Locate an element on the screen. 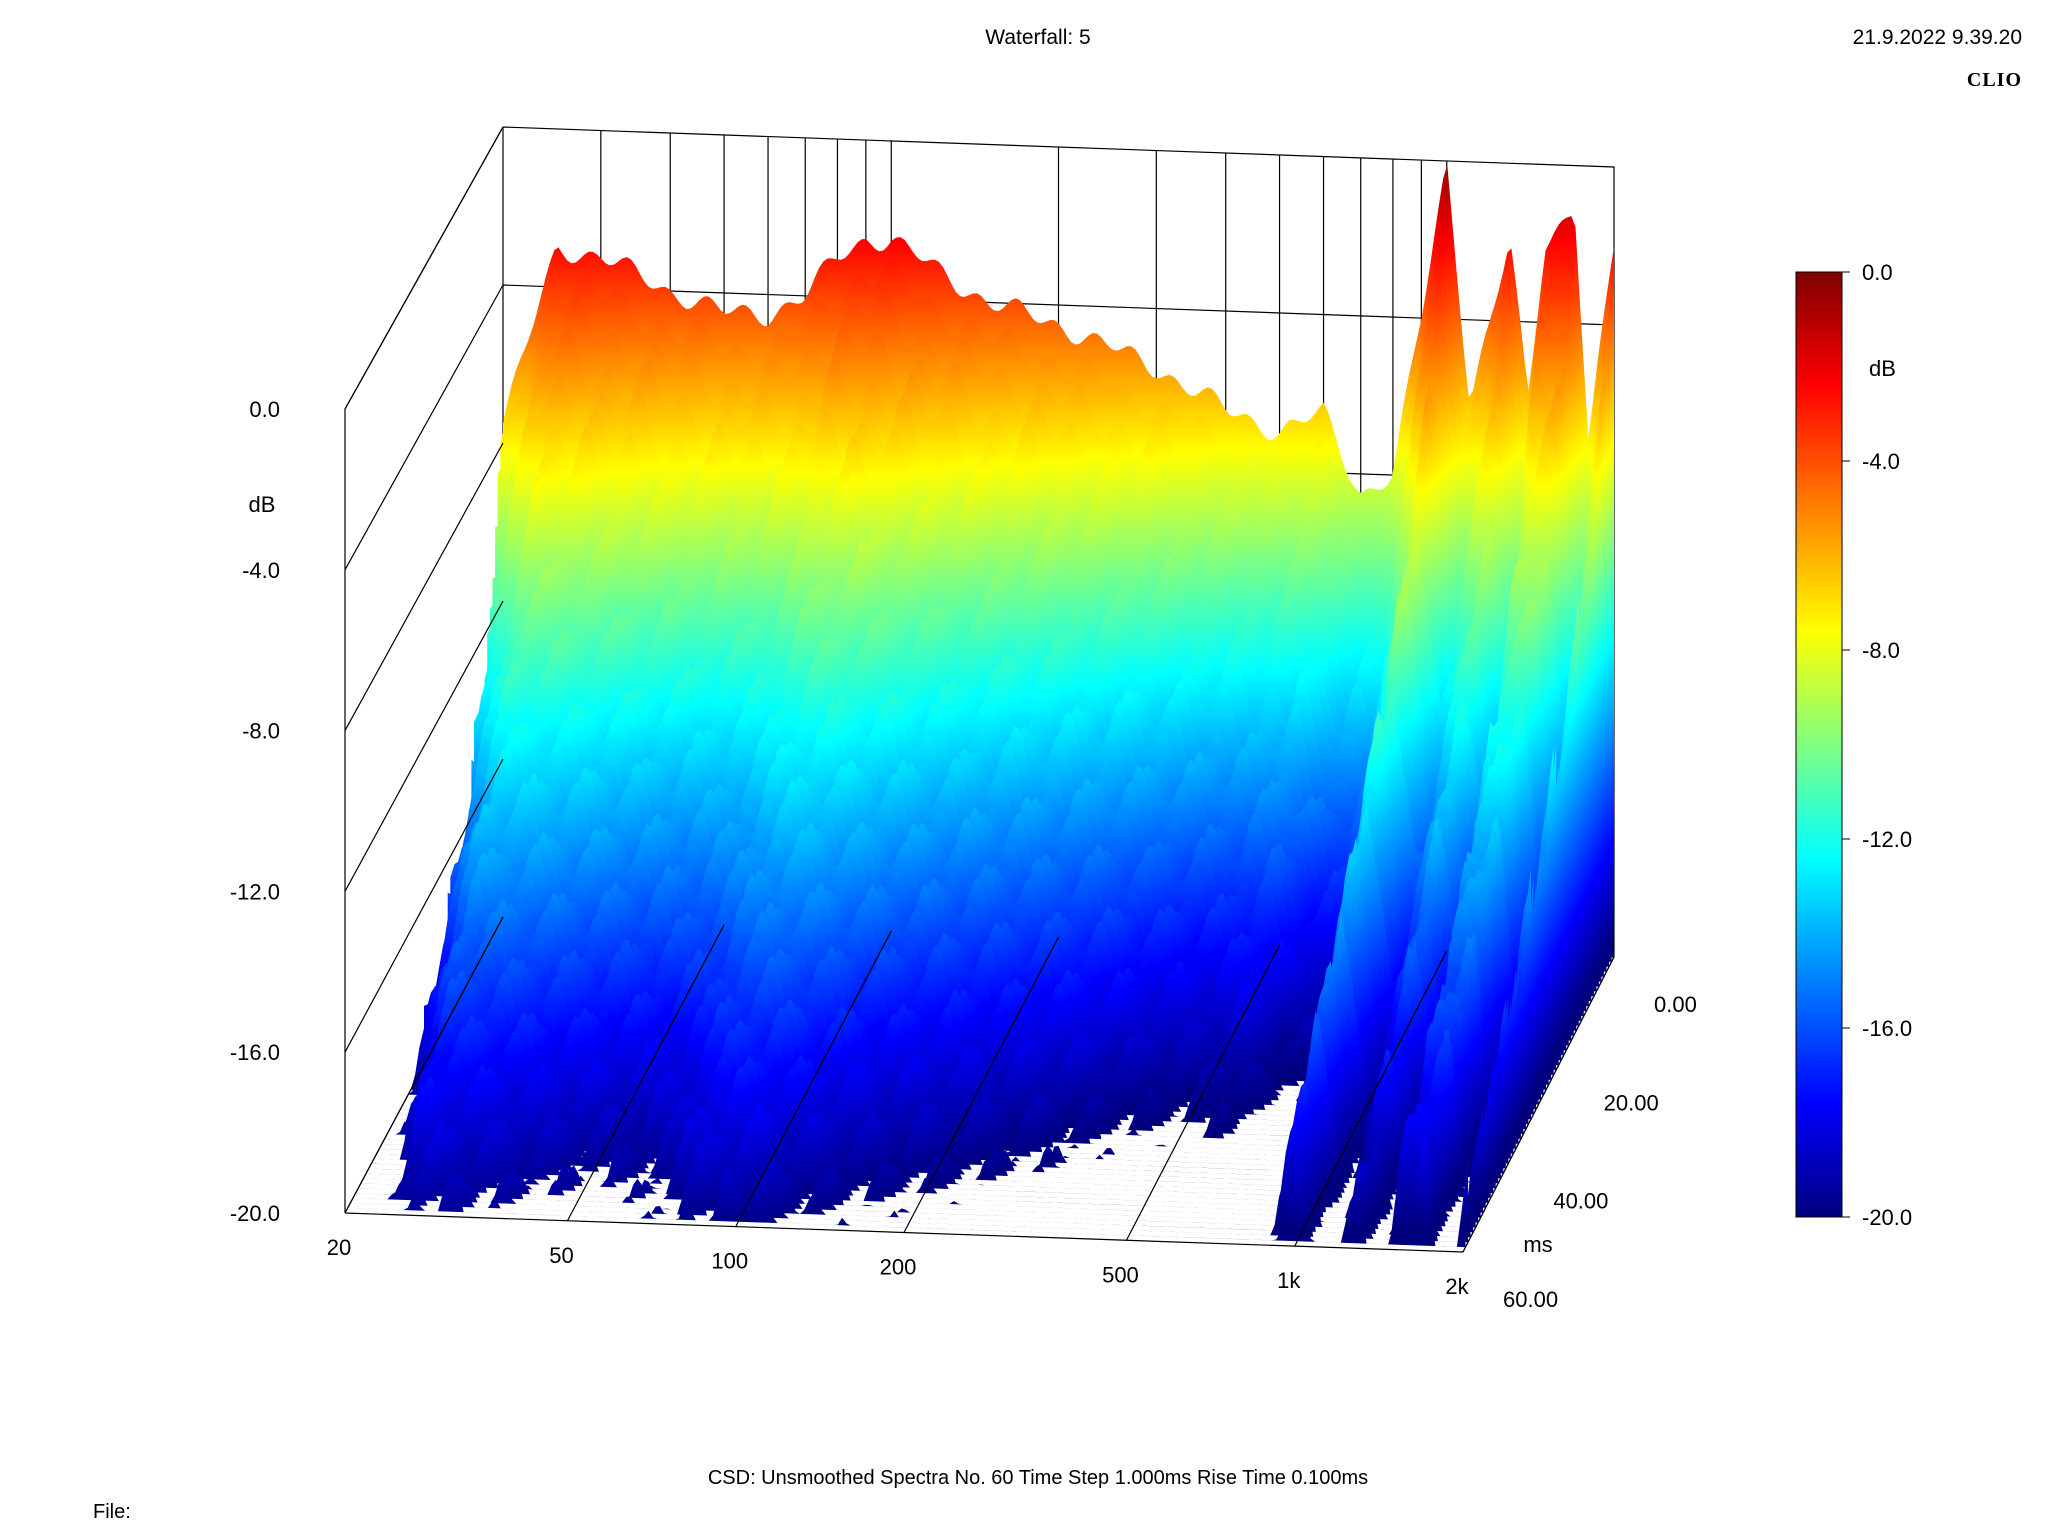  frequency-tick-label: 500 is located at coordinates (1120, 1274).